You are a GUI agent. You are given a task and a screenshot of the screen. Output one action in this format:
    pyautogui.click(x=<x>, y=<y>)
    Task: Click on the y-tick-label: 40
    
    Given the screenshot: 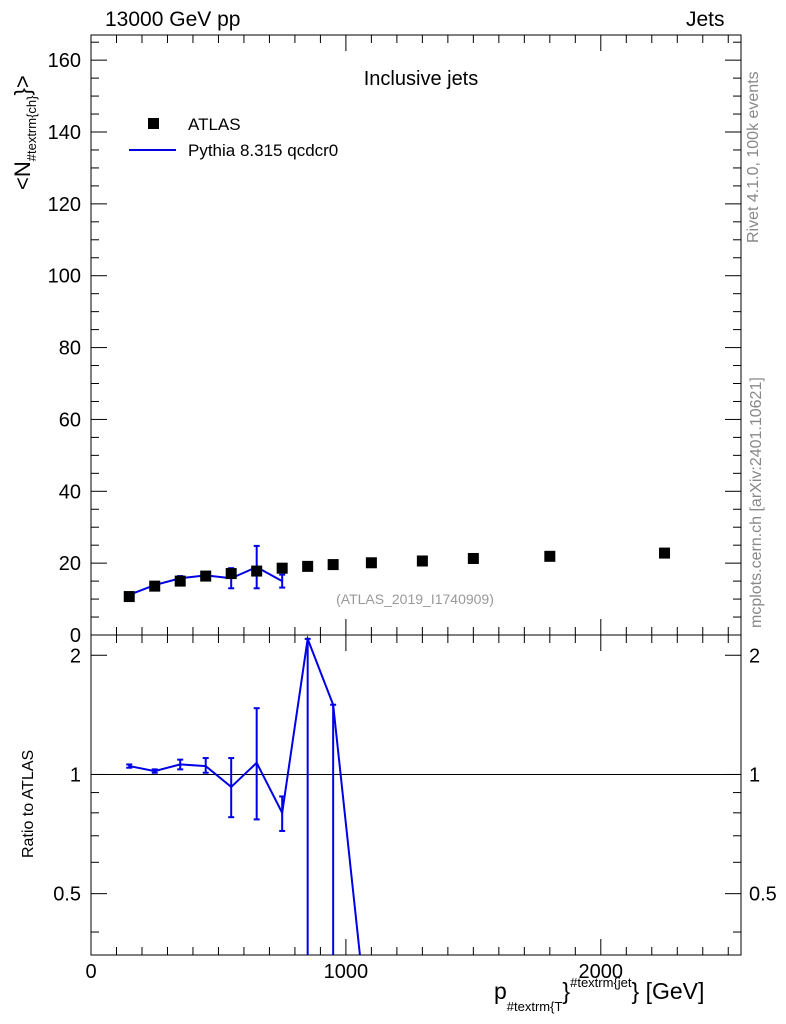 What is the action you would take?
    pyautogui.click(x=70, y=492)
    